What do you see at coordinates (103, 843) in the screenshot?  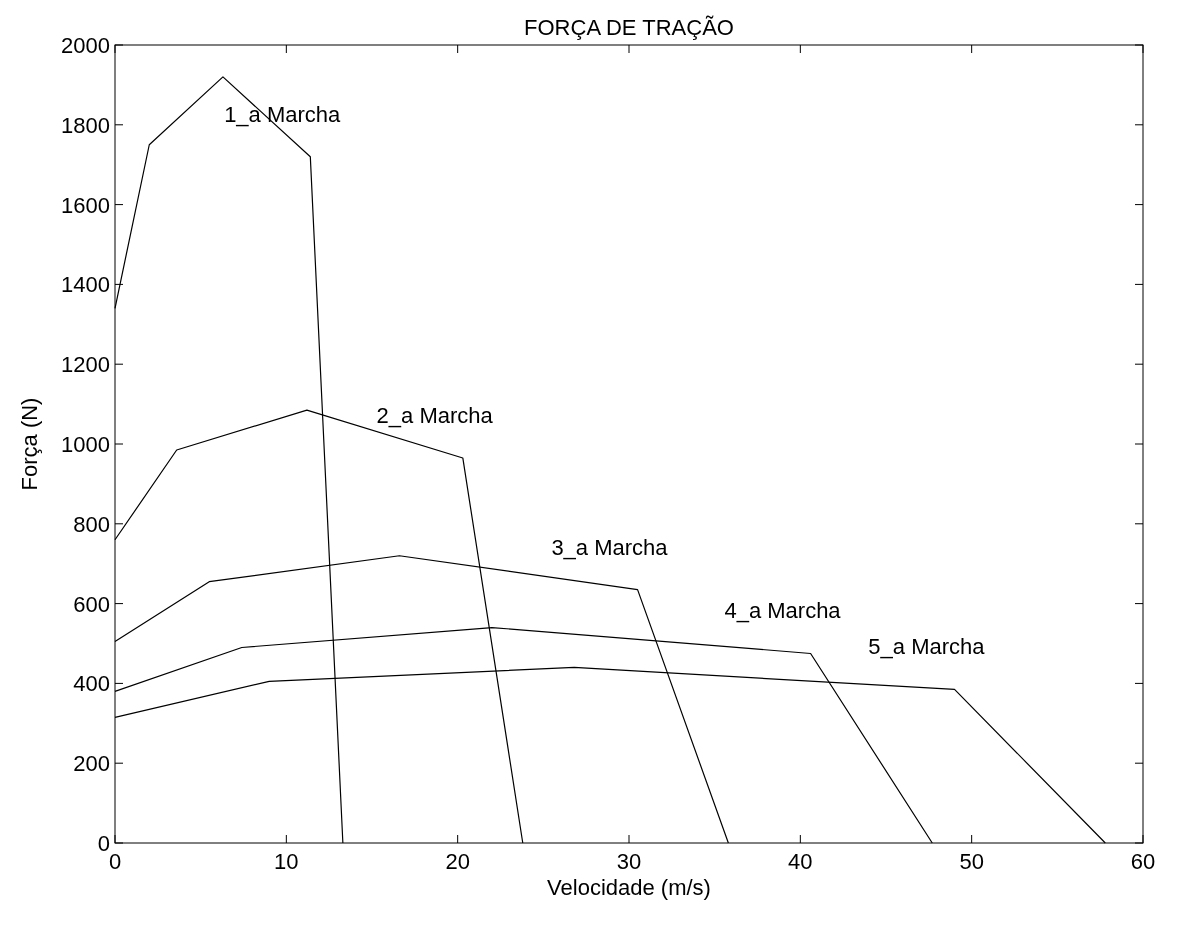 I see `y-tick-label: 0` at bounding box center [103, 843].